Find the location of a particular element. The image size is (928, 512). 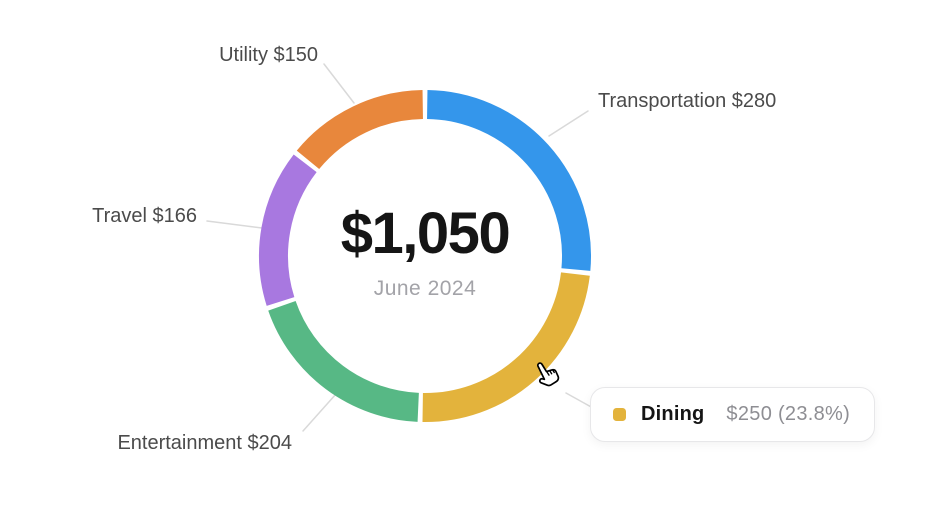

leader-line-tooltip is located at coordinates (579, 400).